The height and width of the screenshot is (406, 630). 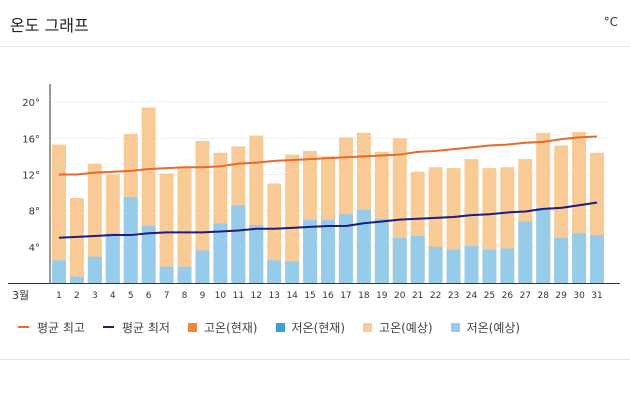 What do you see at coordinates (230, 327) in the screenshot?
I see `legend-label: 고온(현재)` at bounding box center [230, 327].